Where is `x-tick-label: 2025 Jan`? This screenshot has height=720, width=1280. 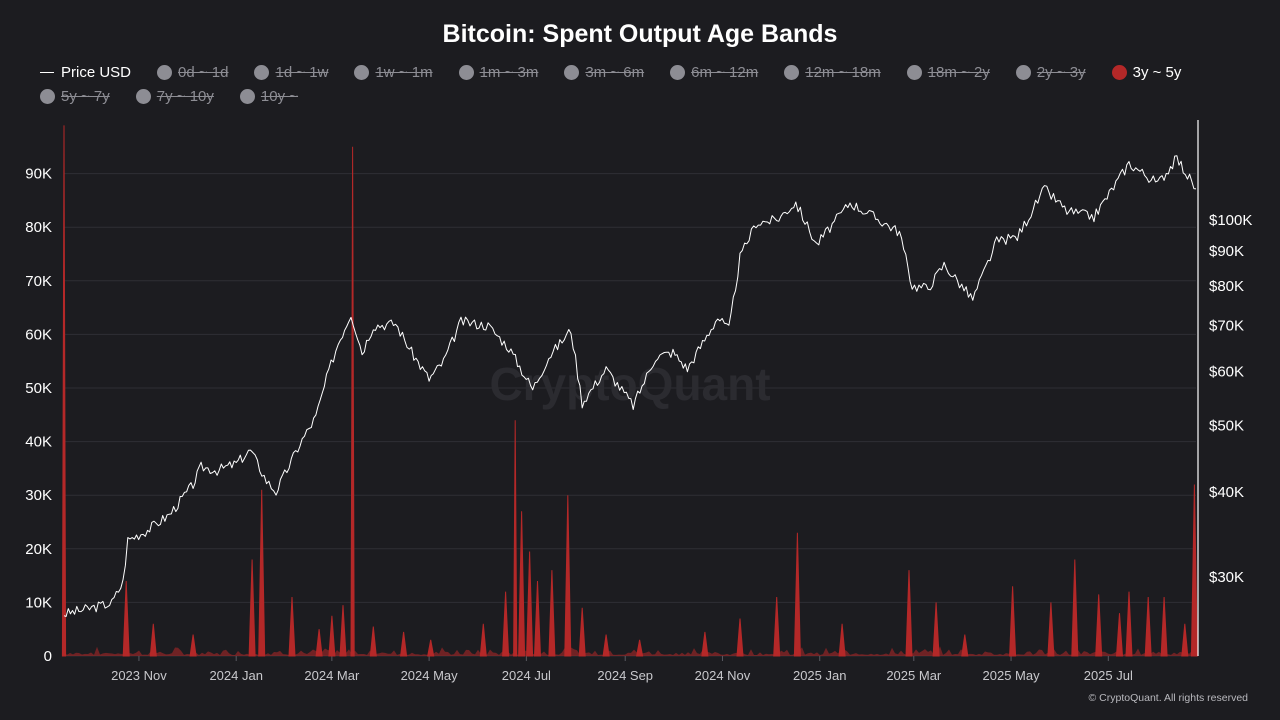
x-tick-label: 2025 Jan is located at coordinates (820, 675).